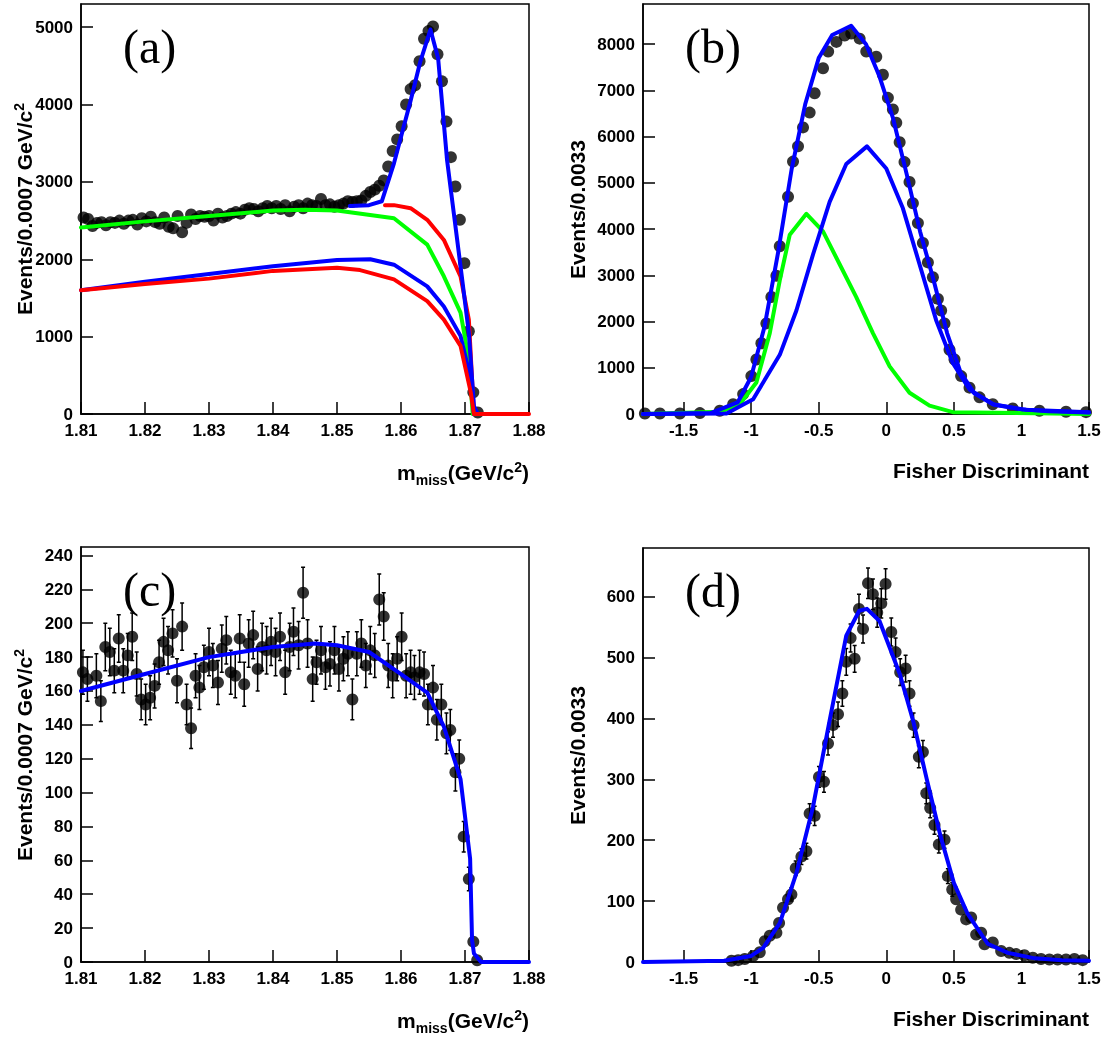 Image resolution: width=1109 pixels, height=1053 pixels. I want to click on y-tick-label: 6000, so click(616, 137).